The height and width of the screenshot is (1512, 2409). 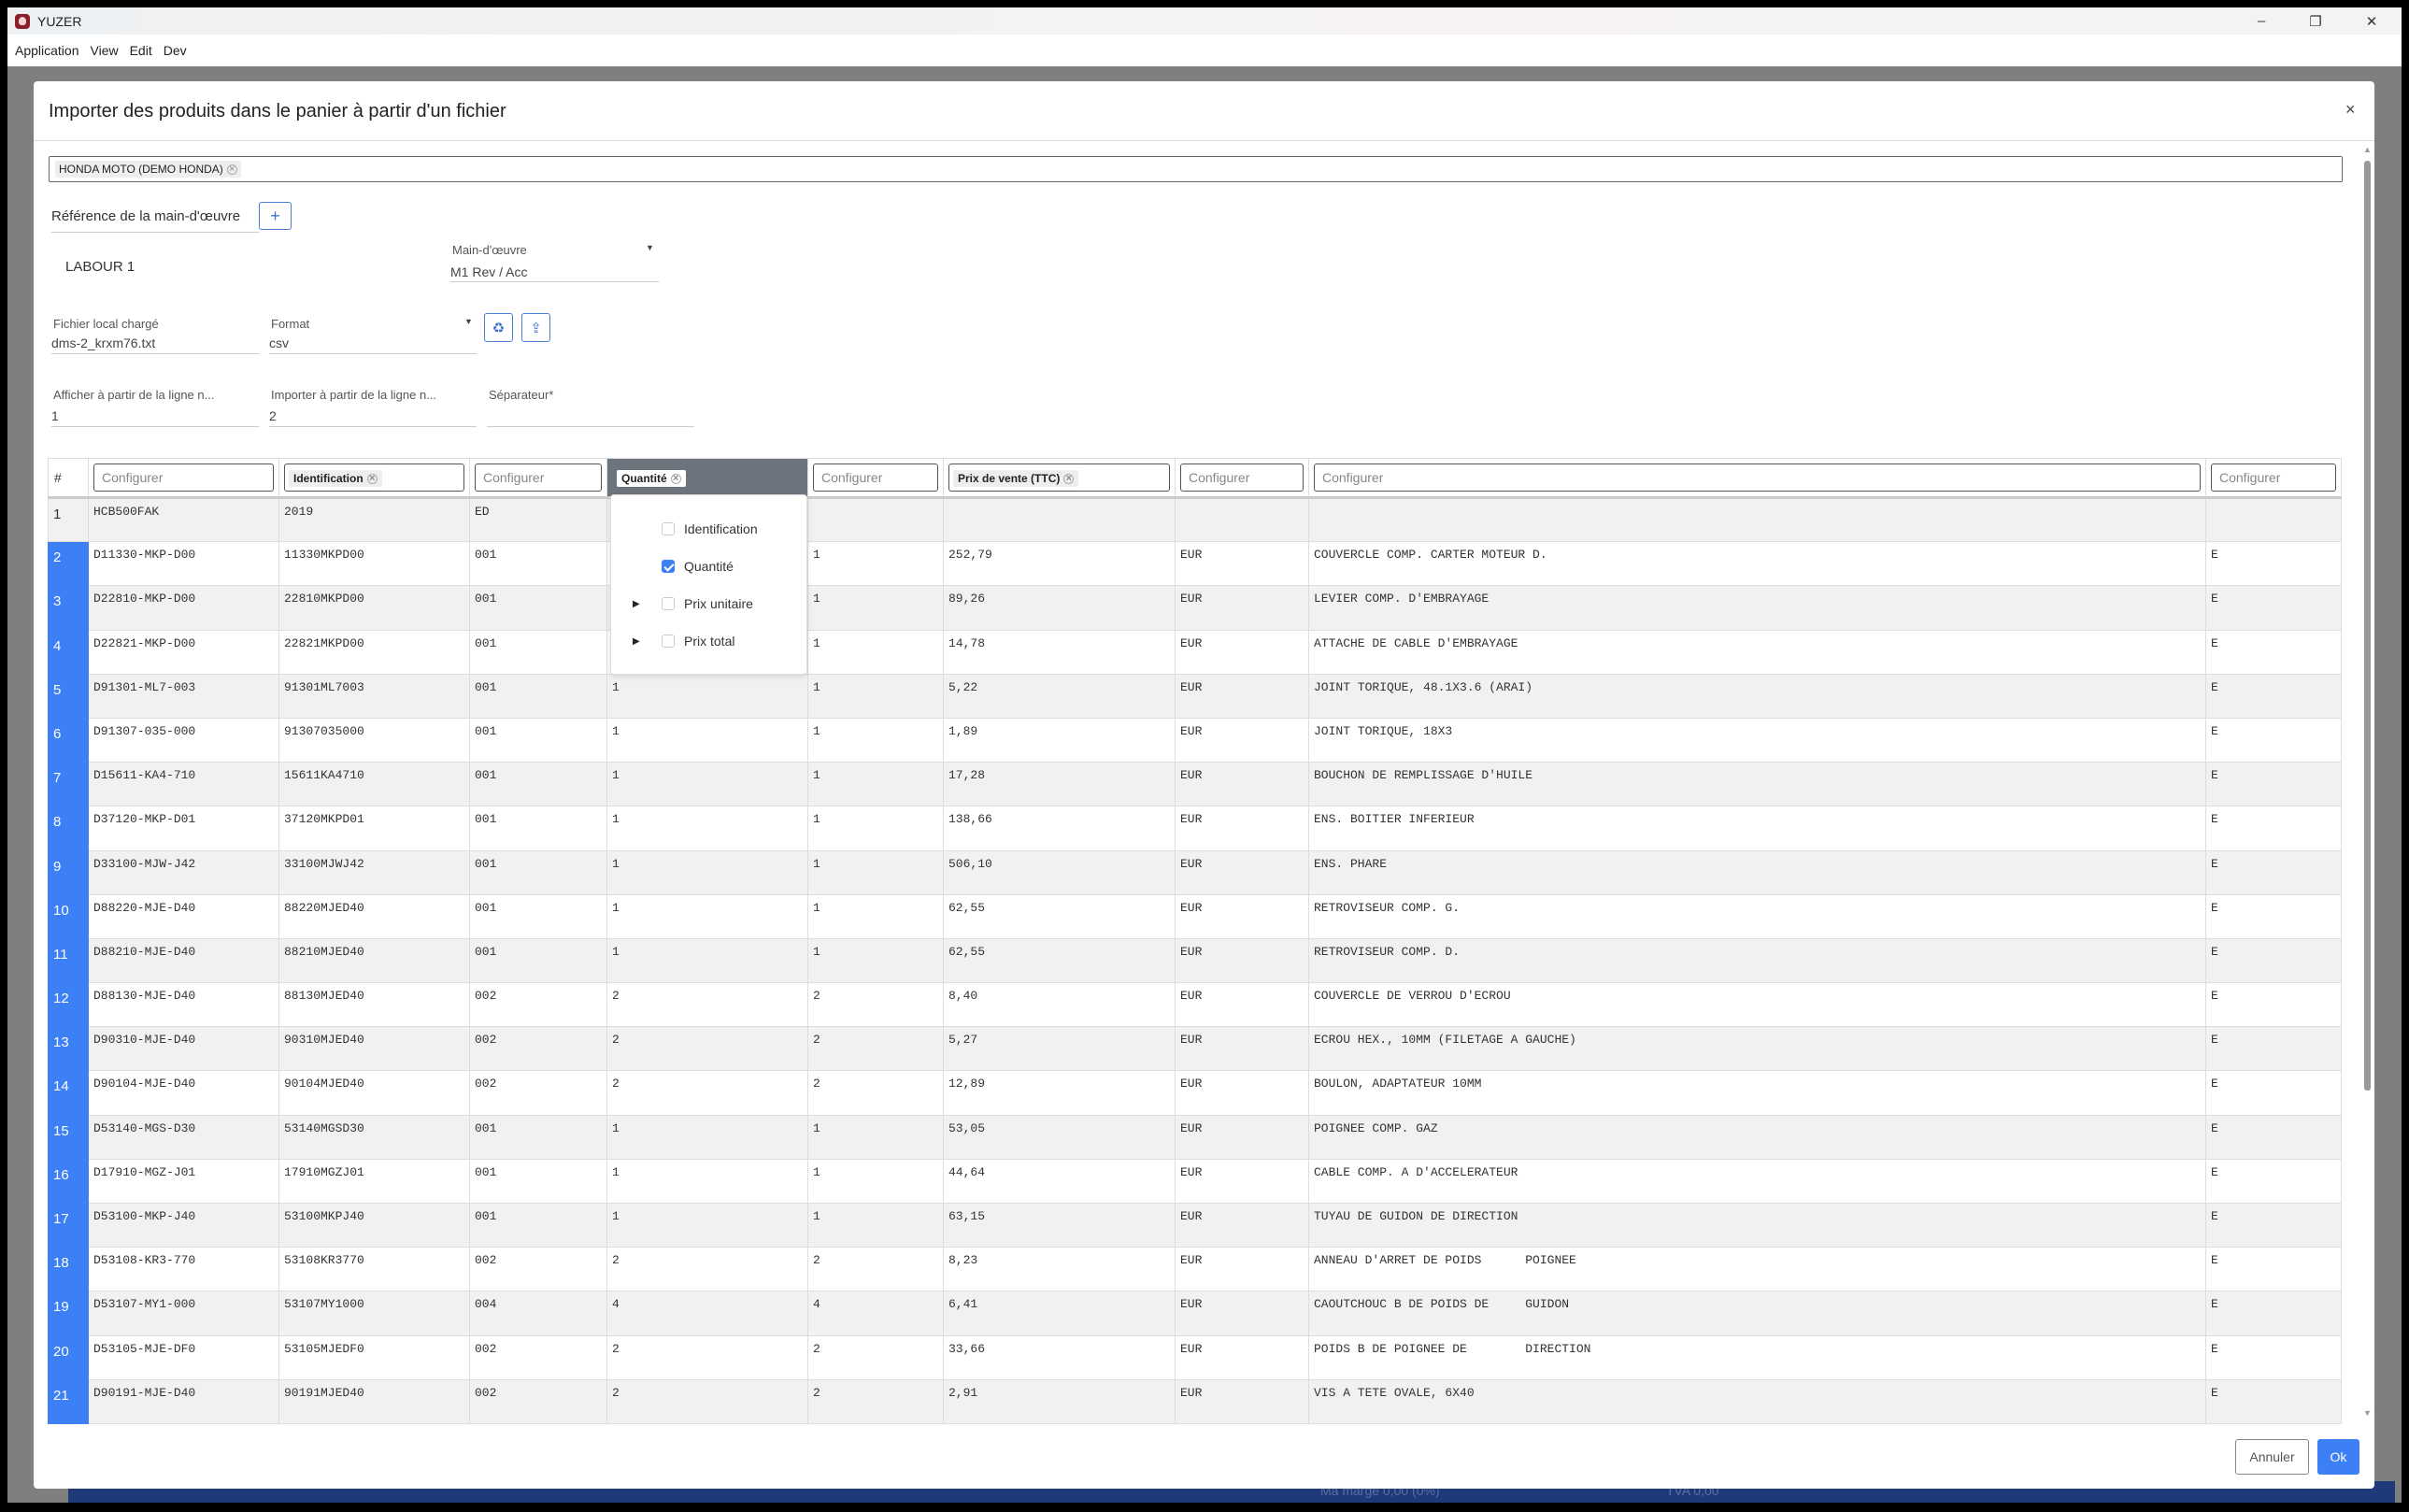 I want to click on table-cell: 2, so click(x=707, y=1357).